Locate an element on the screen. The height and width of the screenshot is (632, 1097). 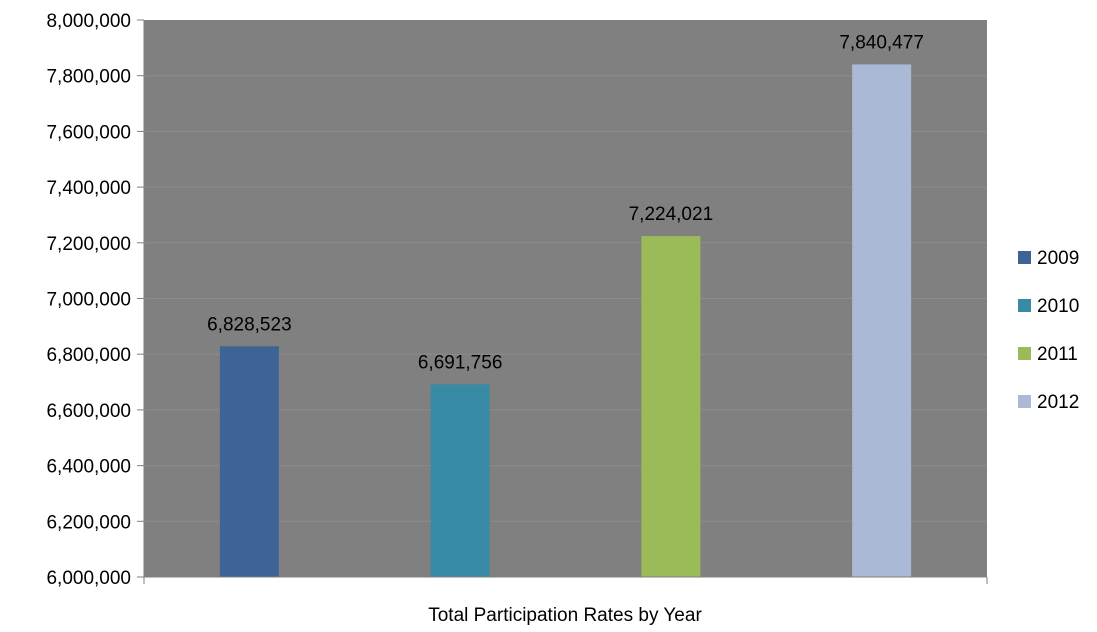
y-tick-label: 6,200,000 is located at coordinates (88, 522).